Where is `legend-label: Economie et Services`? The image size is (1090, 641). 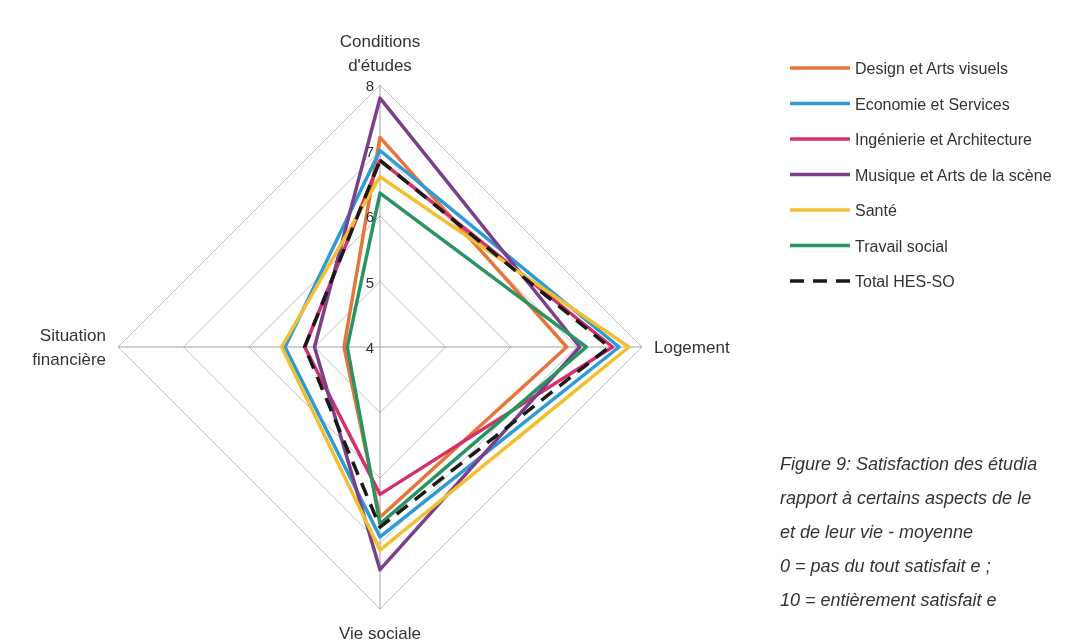 legend-label: Economie et Services is located at coordinates (932, 104).